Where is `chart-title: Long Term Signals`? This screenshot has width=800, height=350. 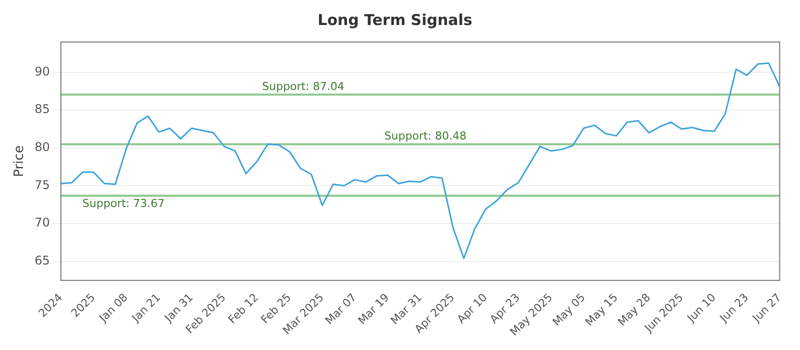
chart-title: Long Term Signals is located at coordinates (395, 19).